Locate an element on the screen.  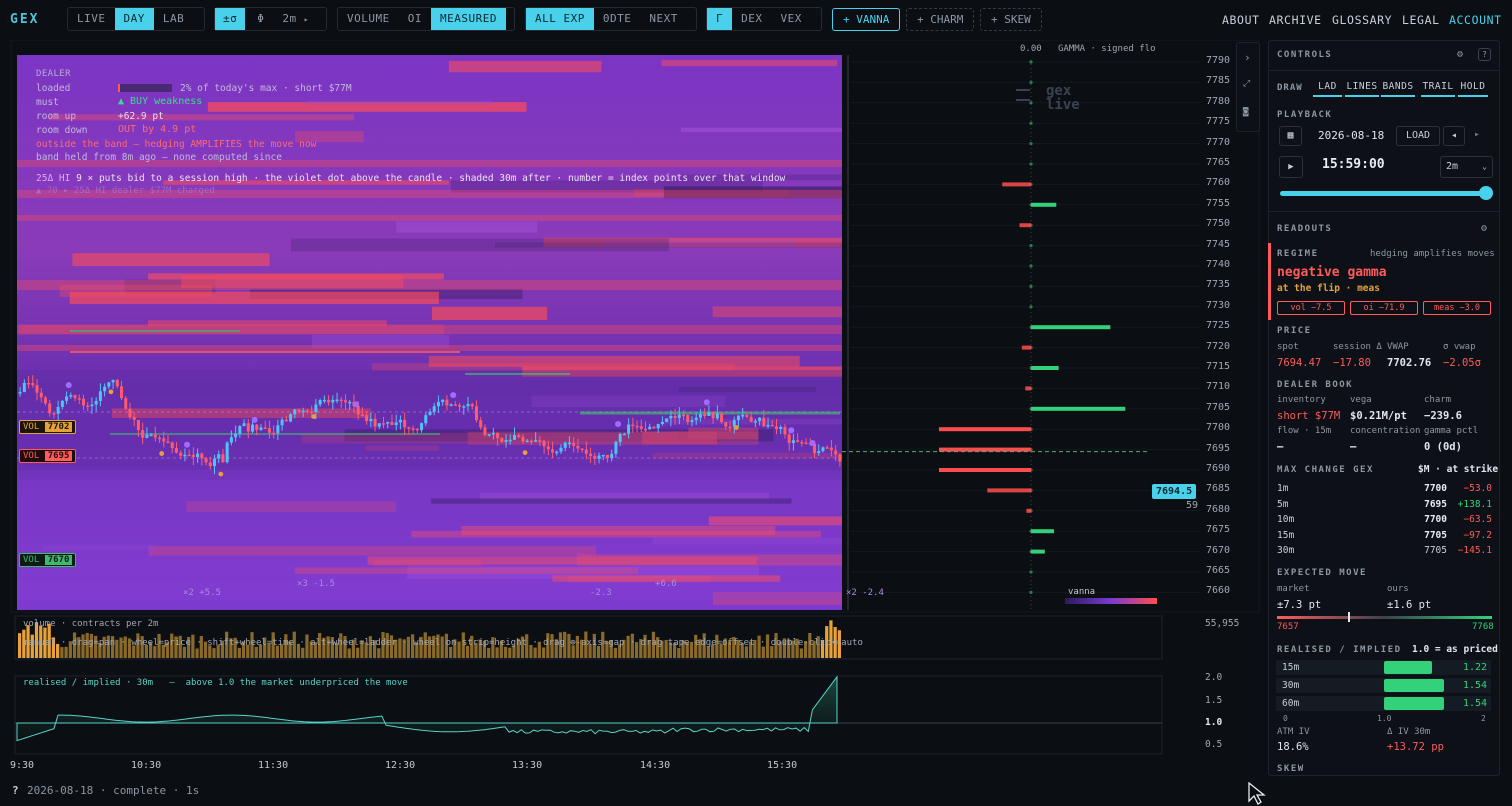
ladder-tick is located at coordinates (1031, 246).